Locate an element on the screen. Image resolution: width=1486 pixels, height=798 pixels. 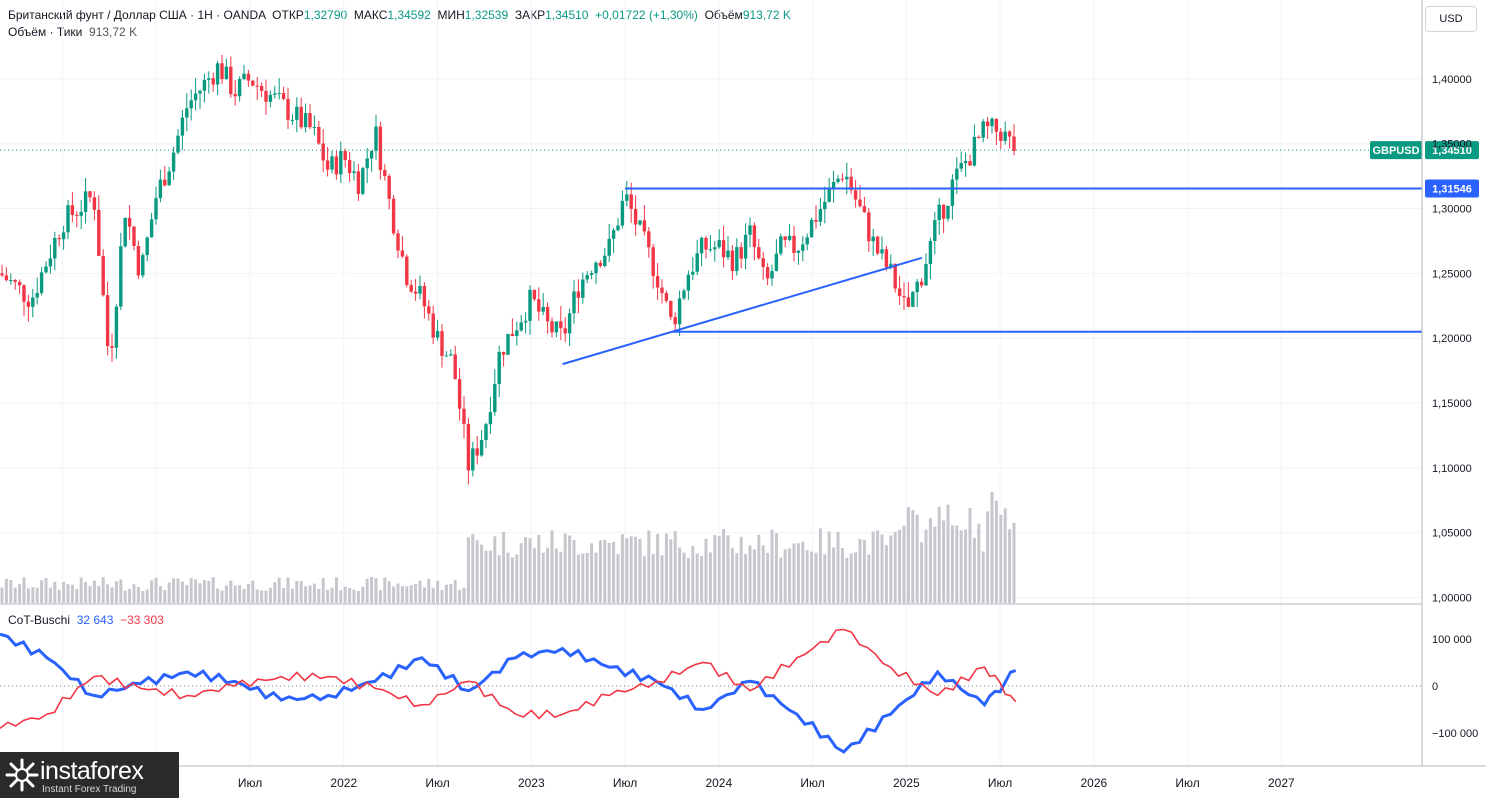
price-tick-label: 1,35000 is located at coordinates (1452, 145).